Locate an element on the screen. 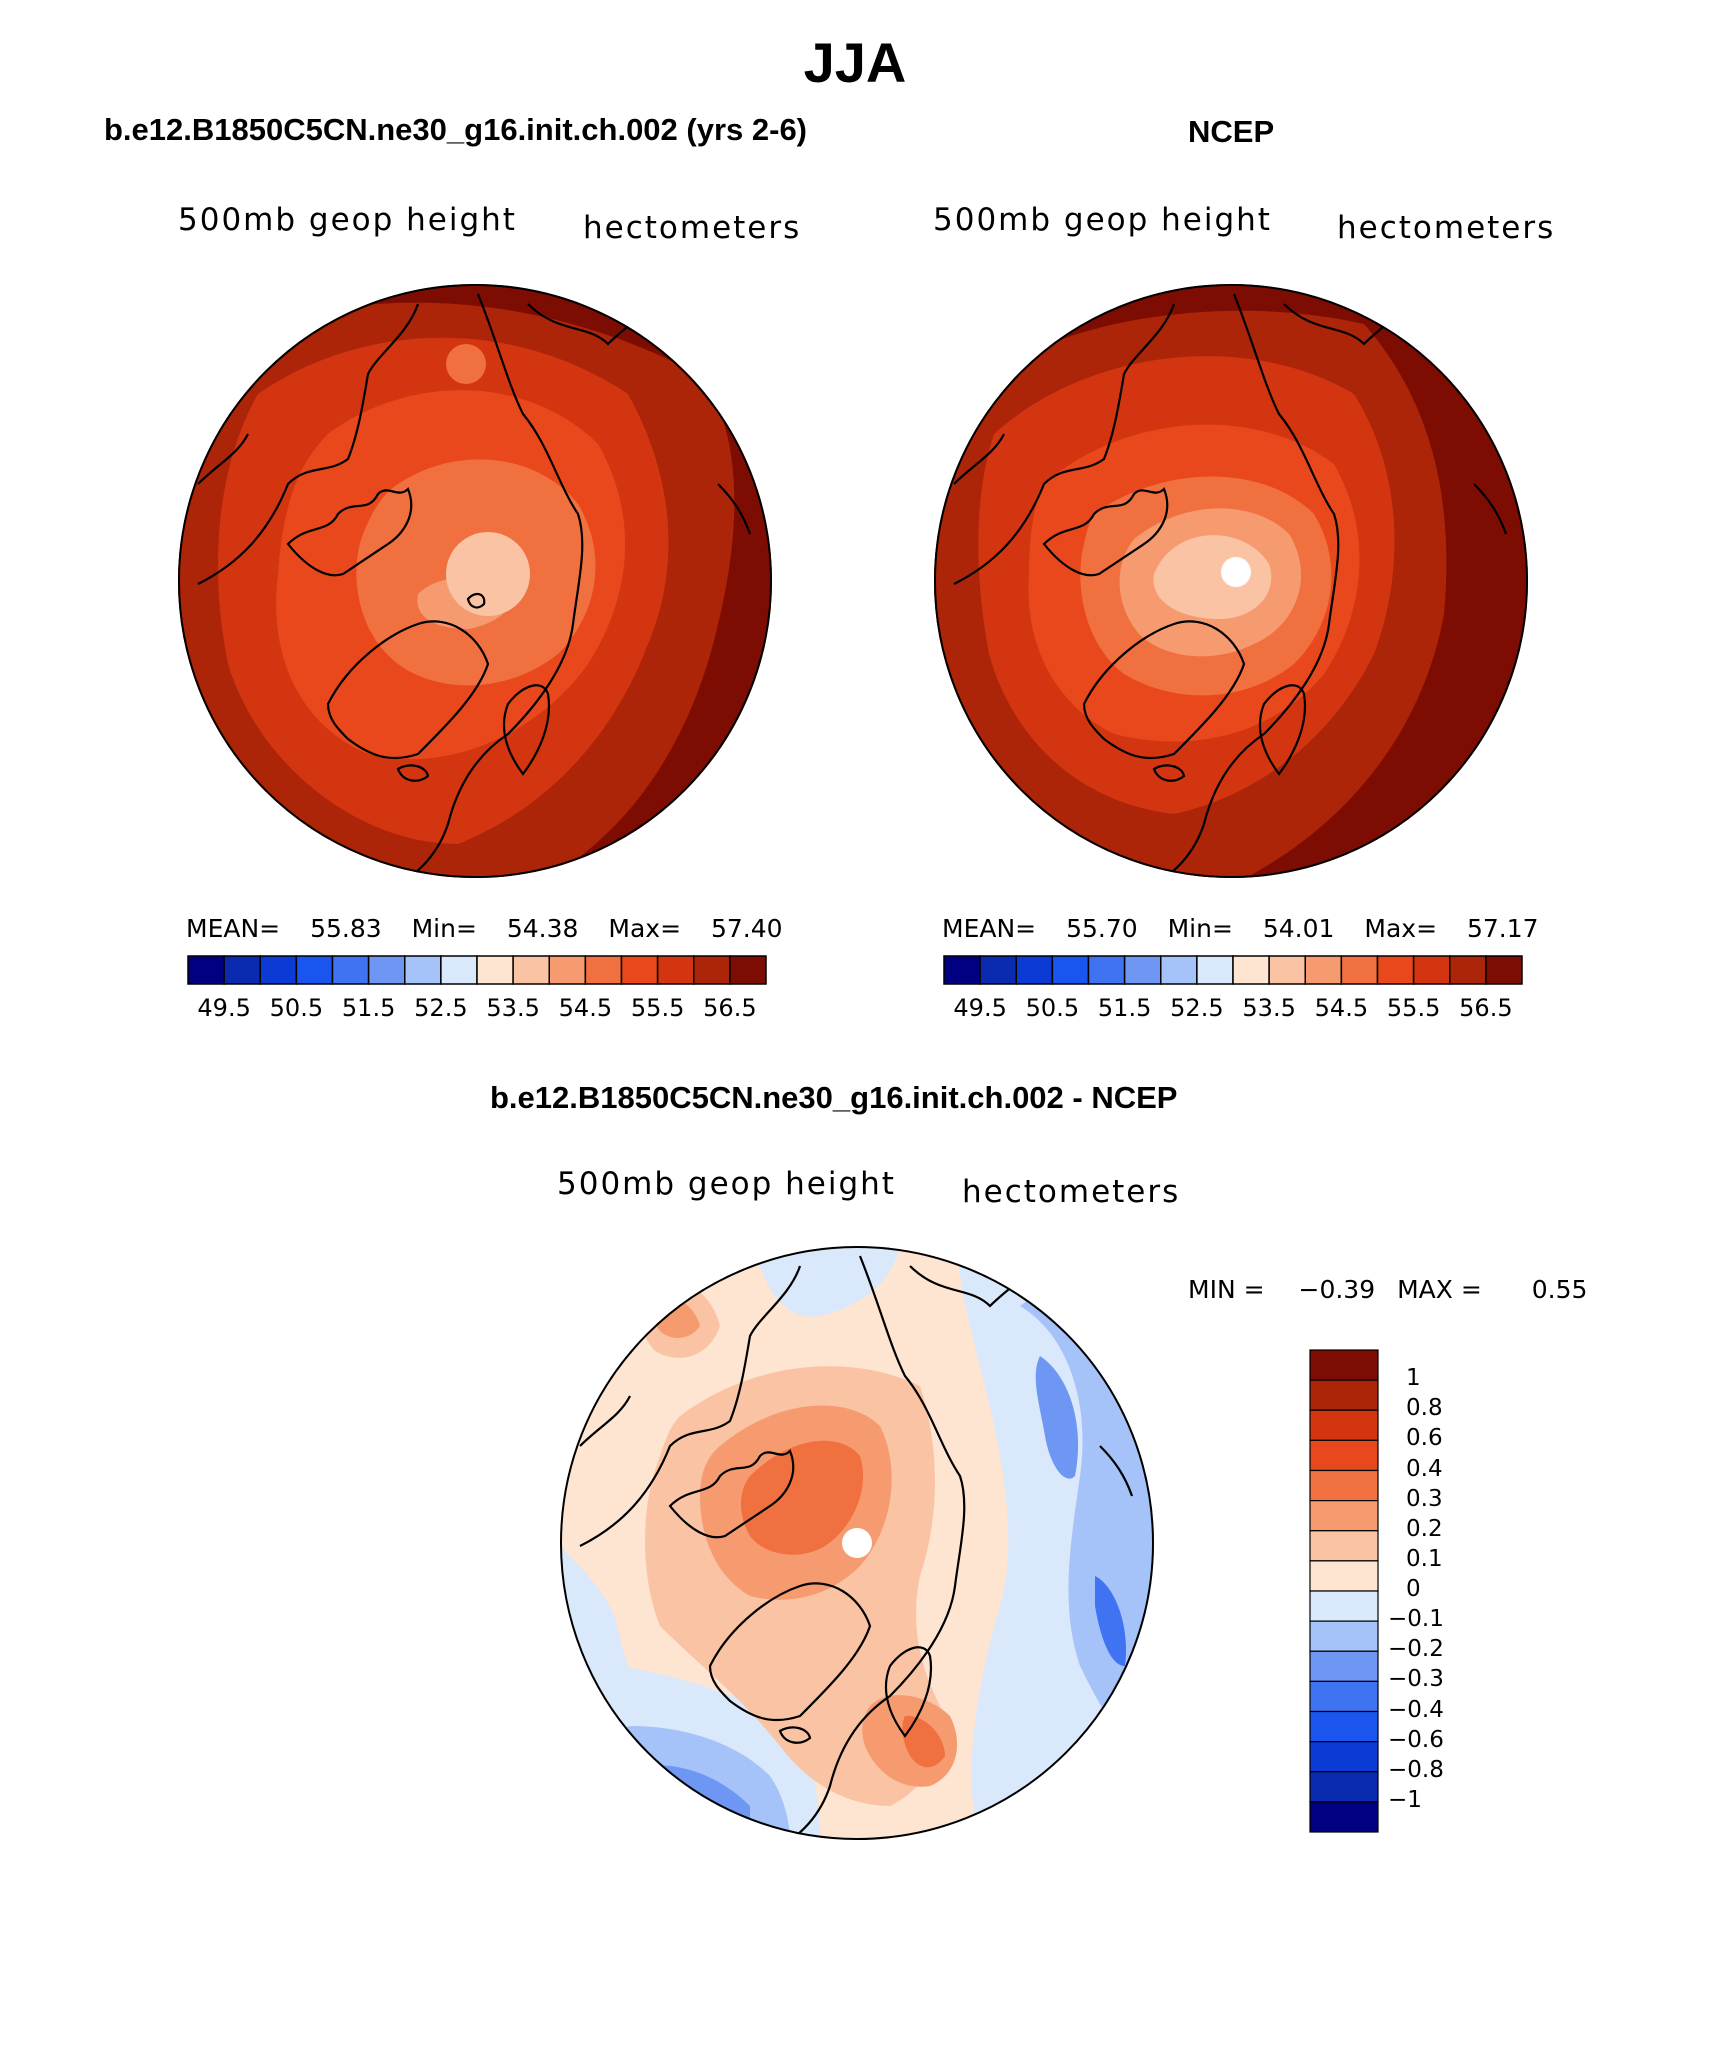 The width and height of the screenshot is (1710, 2061). colorbar-tick-label: −0.4 is located at coordinates (1416, 1709).